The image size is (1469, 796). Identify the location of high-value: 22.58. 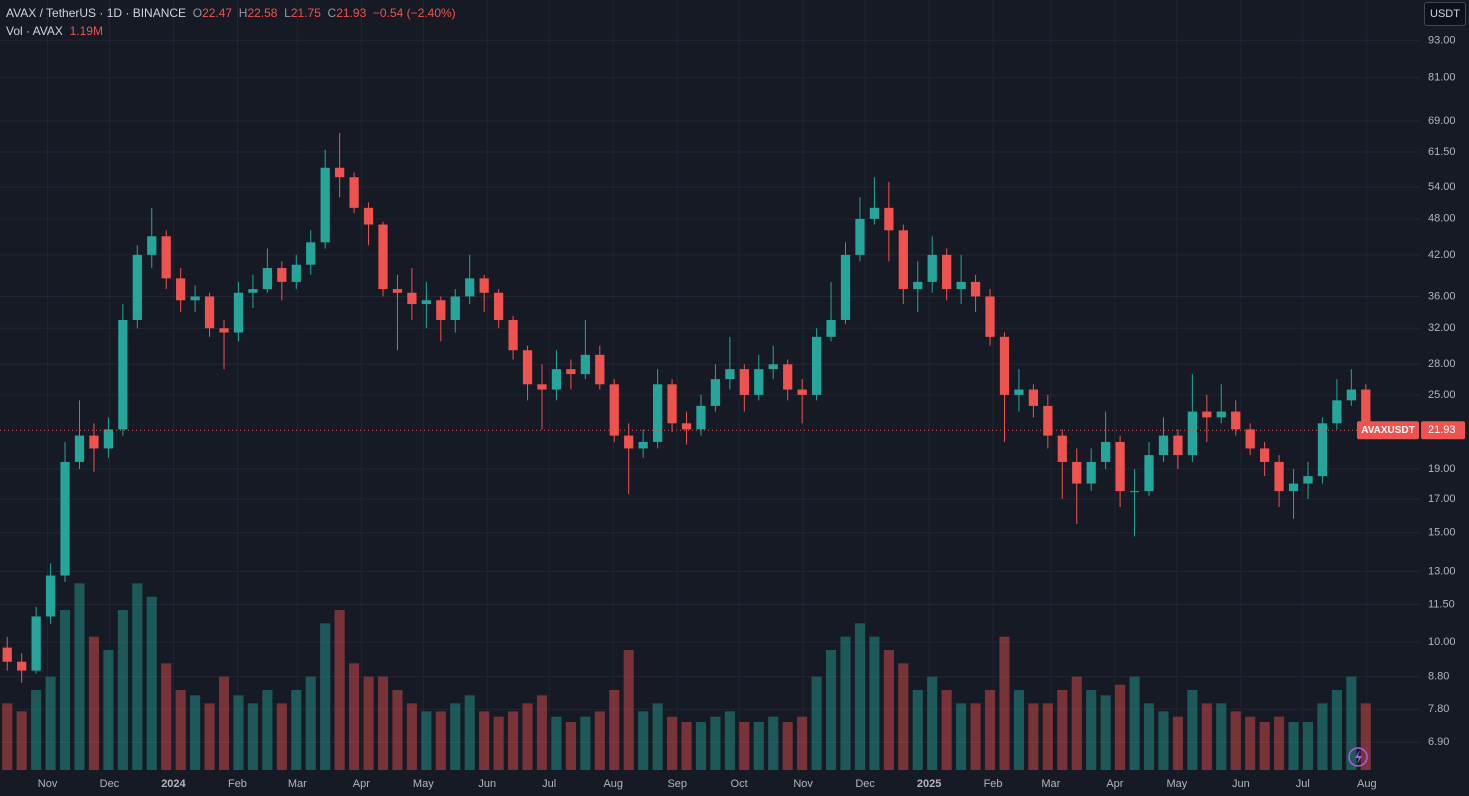
(262, 13).